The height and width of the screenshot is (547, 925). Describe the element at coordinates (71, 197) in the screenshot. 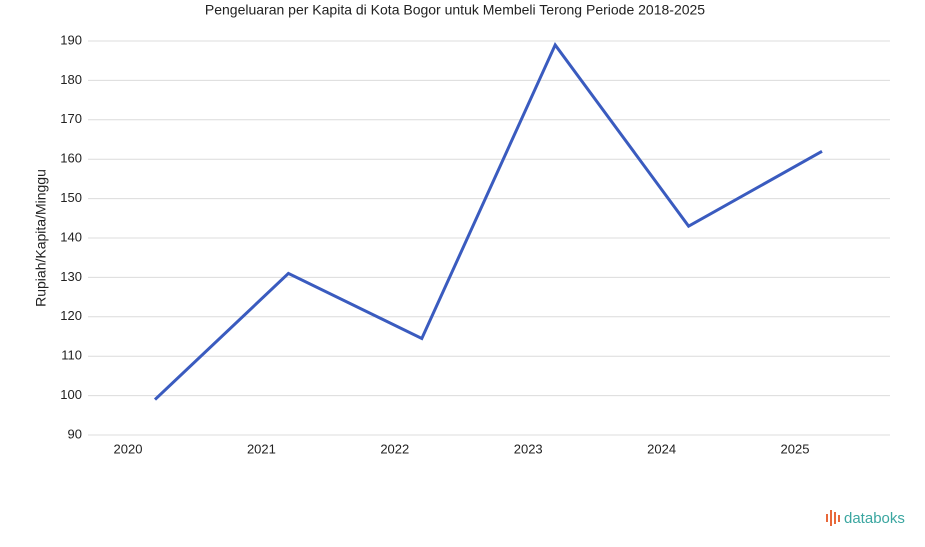

I see `y-tick-label: 150` at that location.